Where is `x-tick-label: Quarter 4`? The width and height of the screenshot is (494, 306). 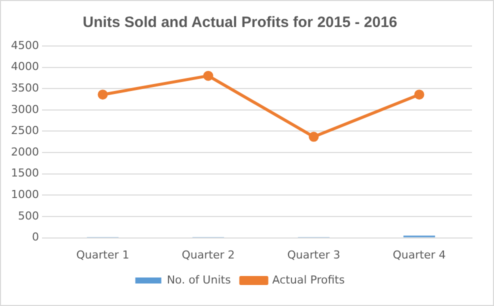
x-tick-label: Quarter 4 is located at coordinates (419, 255).